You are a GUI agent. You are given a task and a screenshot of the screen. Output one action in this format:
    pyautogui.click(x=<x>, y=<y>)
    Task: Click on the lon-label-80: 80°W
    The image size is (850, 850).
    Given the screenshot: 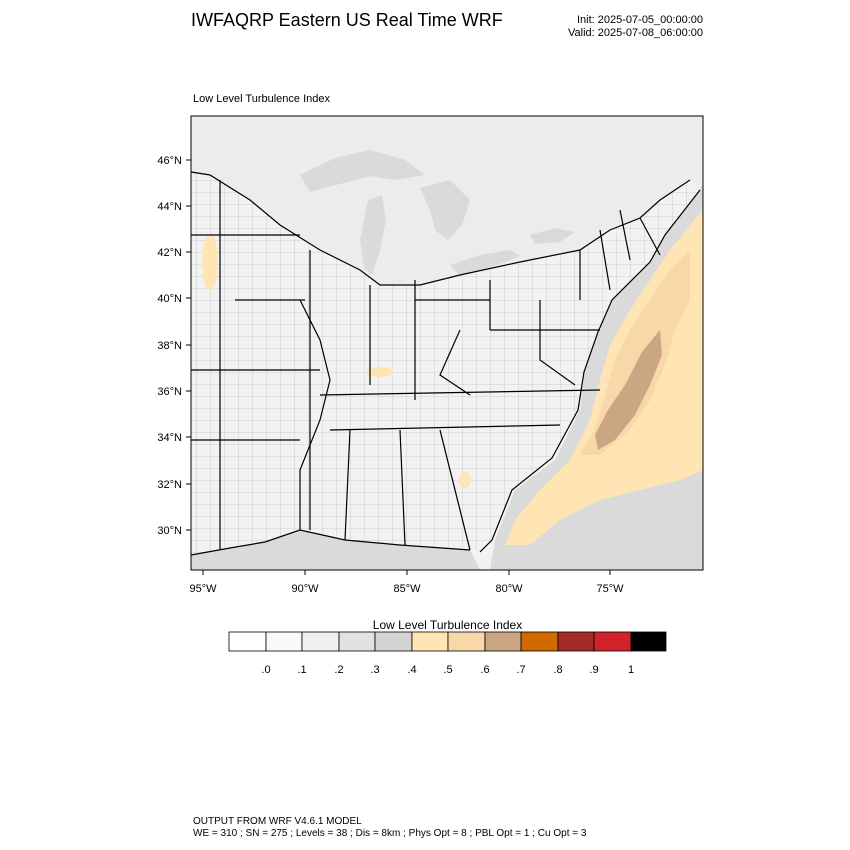 What is the action you would take?
    pyautogui.click(x=509, y=589)
    